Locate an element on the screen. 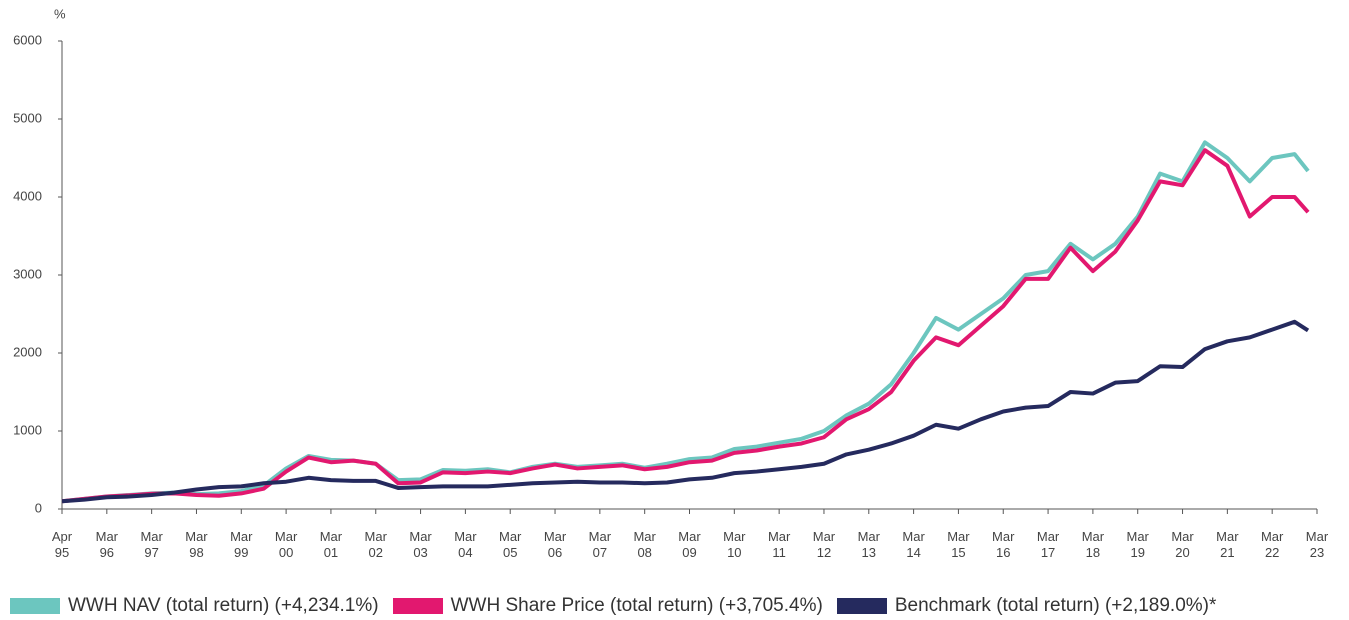 Image resolution: width=1349 pixels, height=620 pixels. x-tick-label: Mar 05 is located at coordinates (510, 544).